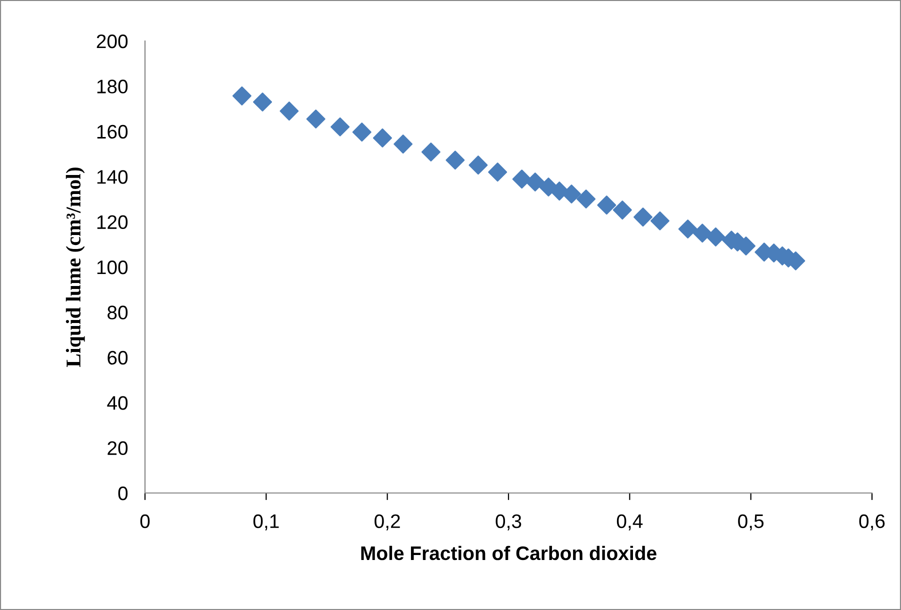 The height and width of the screenshot is (610, 901). I want to click on y-tick-label: 60, so click(118, 357).